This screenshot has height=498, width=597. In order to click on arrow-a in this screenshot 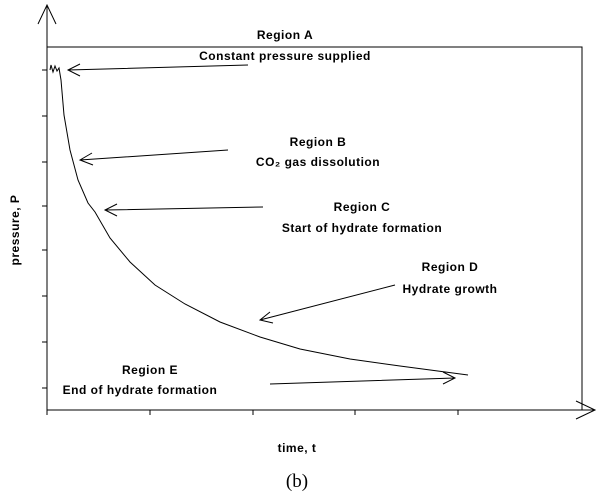, I will do `click(157, 70)`.